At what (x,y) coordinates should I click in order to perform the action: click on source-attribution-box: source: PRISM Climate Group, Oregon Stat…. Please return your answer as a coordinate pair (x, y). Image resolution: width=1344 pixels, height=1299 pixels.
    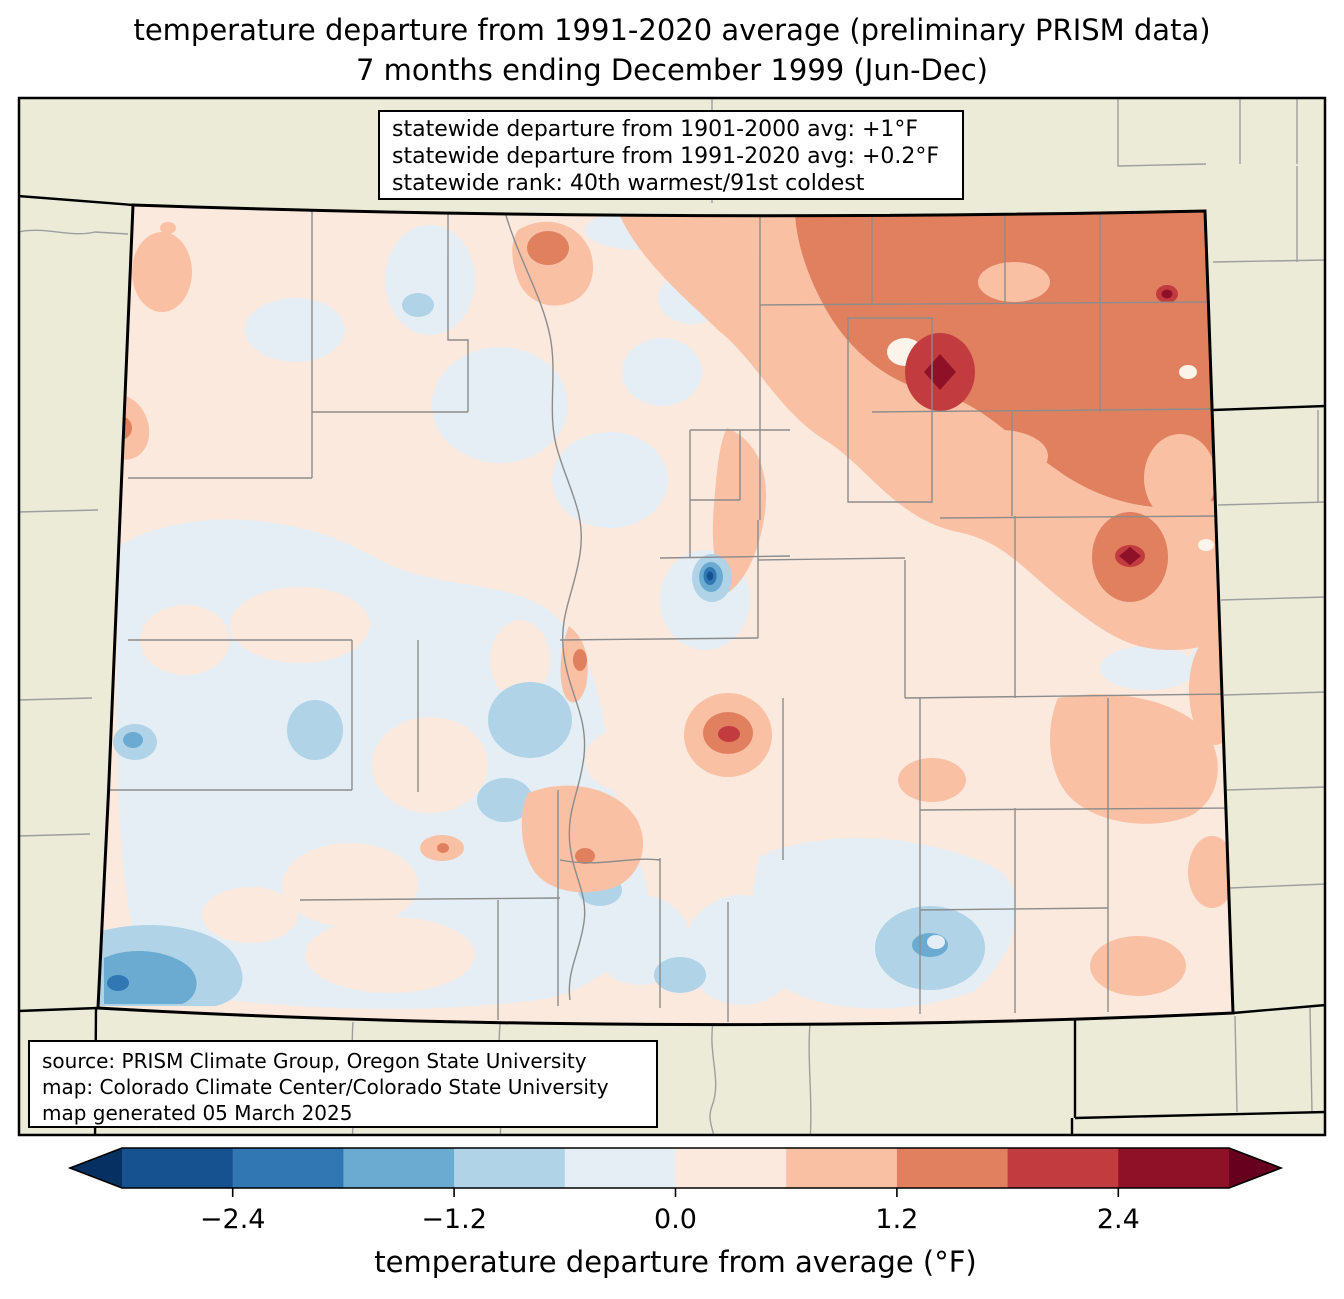
    Looking at the image, I should click on (343, 1084).